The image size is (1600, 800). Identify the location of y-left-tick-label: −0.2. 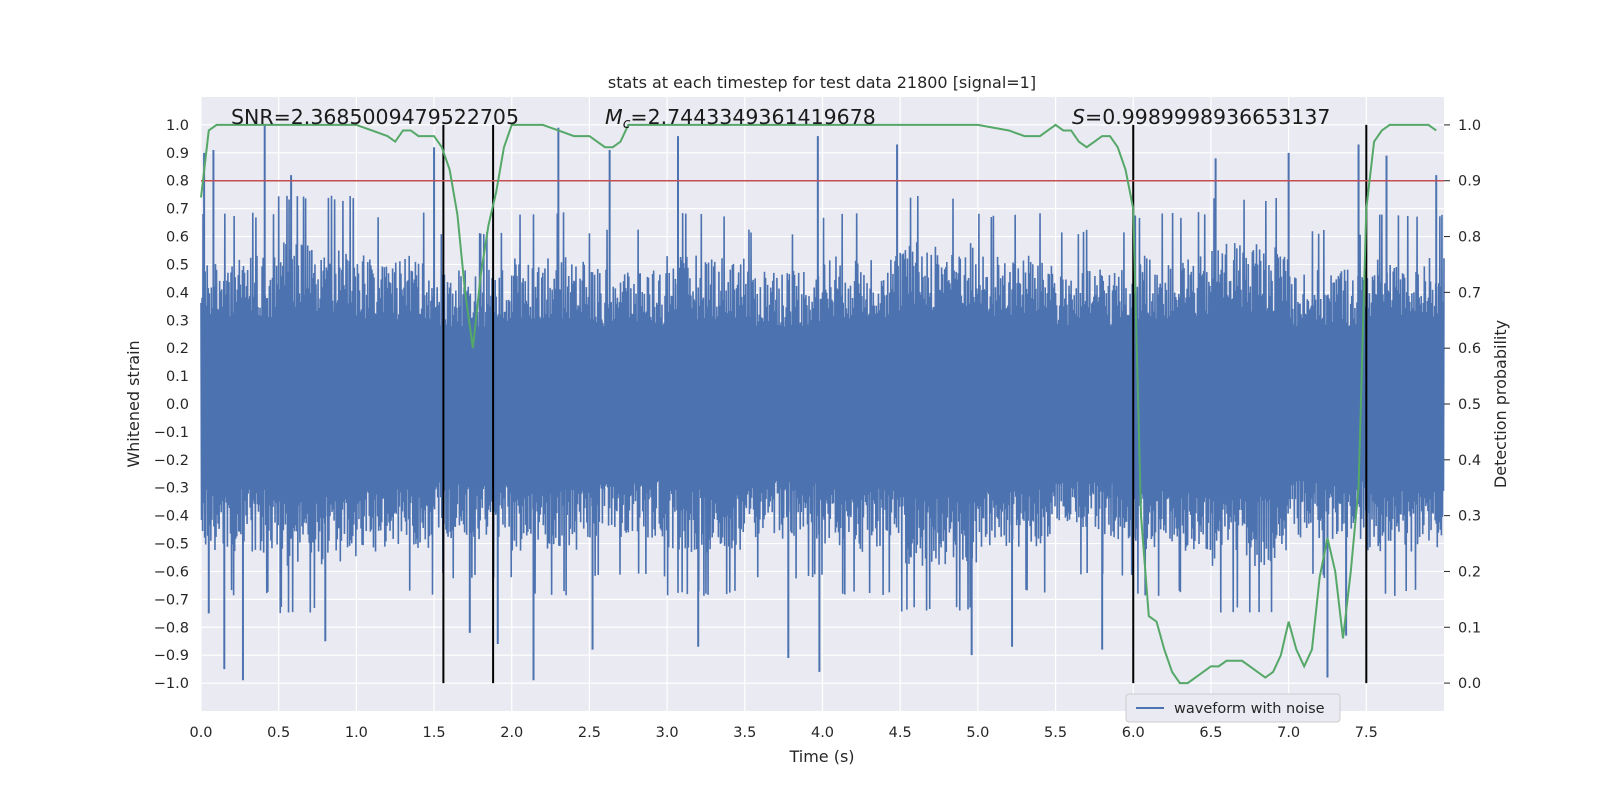
(171, 461).